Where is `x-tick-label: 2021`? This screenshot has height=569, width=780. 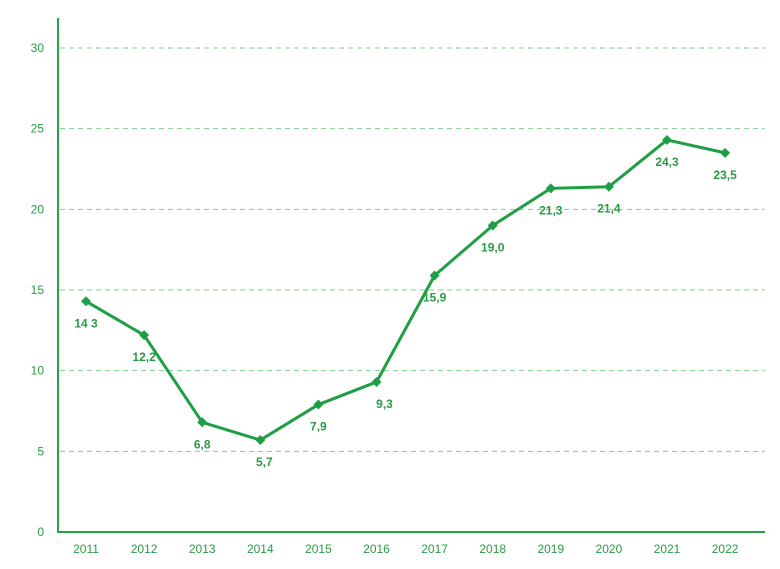
x-tick-label: 2021 is located at coordinates (667, 549).